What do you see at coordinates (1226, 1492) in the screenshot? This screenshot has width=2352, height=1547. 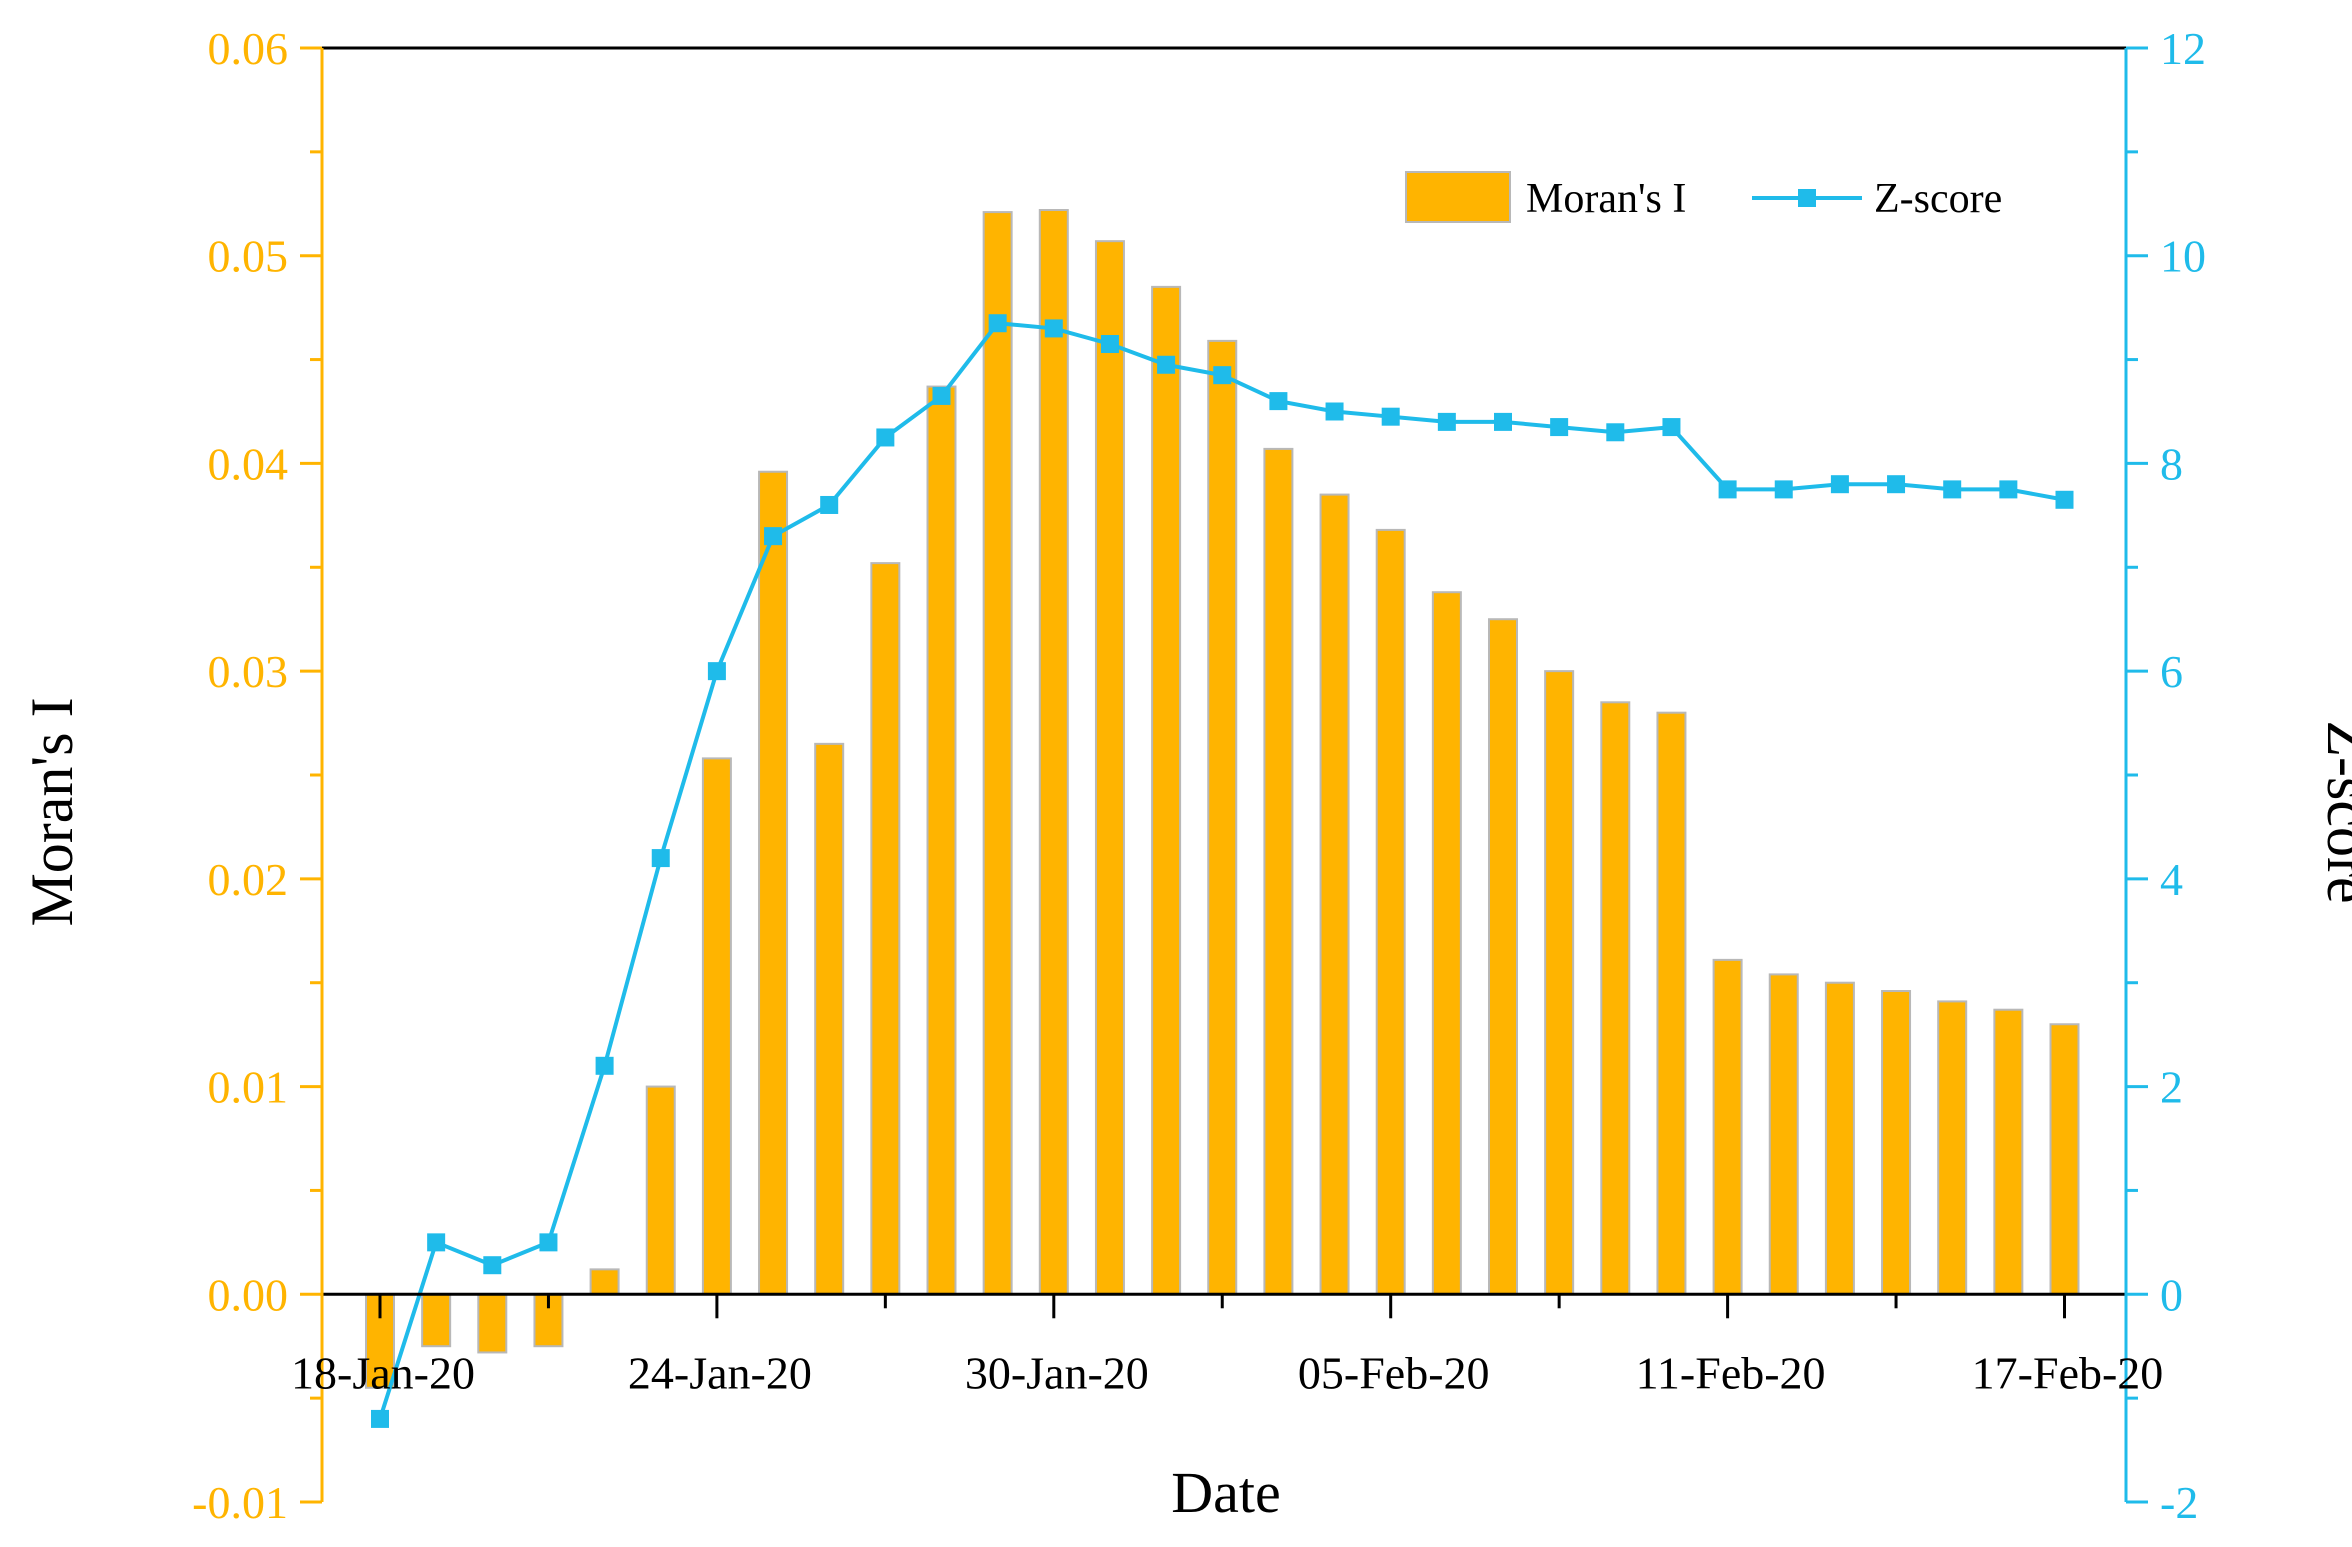 I see `x-axis-title: Date` at bounding box center [1226, 1492].